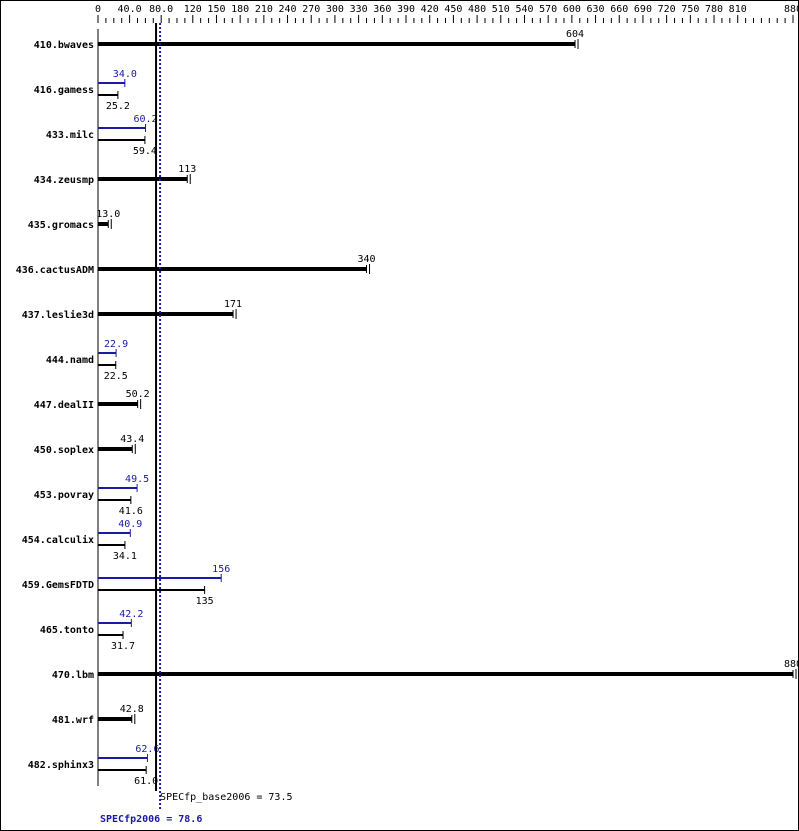 The width and height of the screenshot is (799, 831). What do you see at coordinates (73, 675) in the screenshot?
I see `category-label: 470.lbm` at bounding box center [73, 675].